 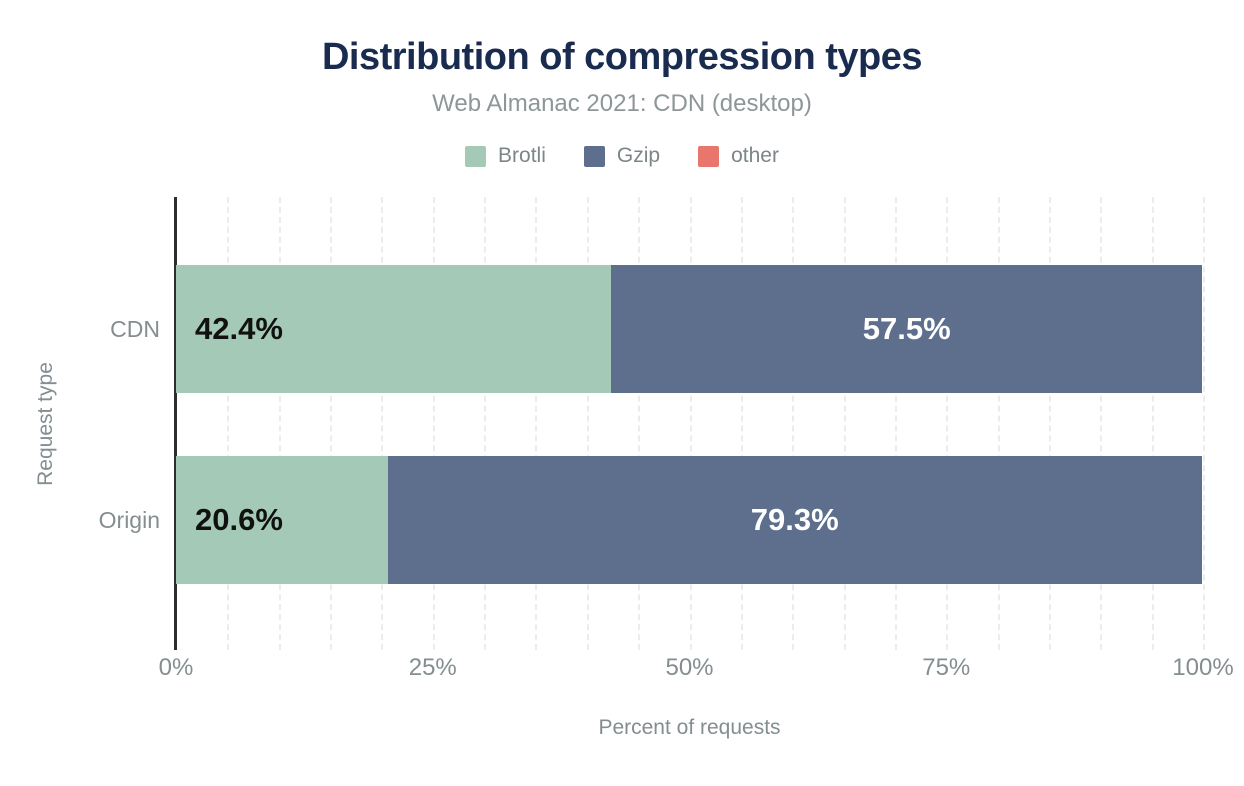 What do you see at coordinates (622, 57) in the screenshot?
I see `chart-title: Distribution of compression types` at bounding box center [622, 57].